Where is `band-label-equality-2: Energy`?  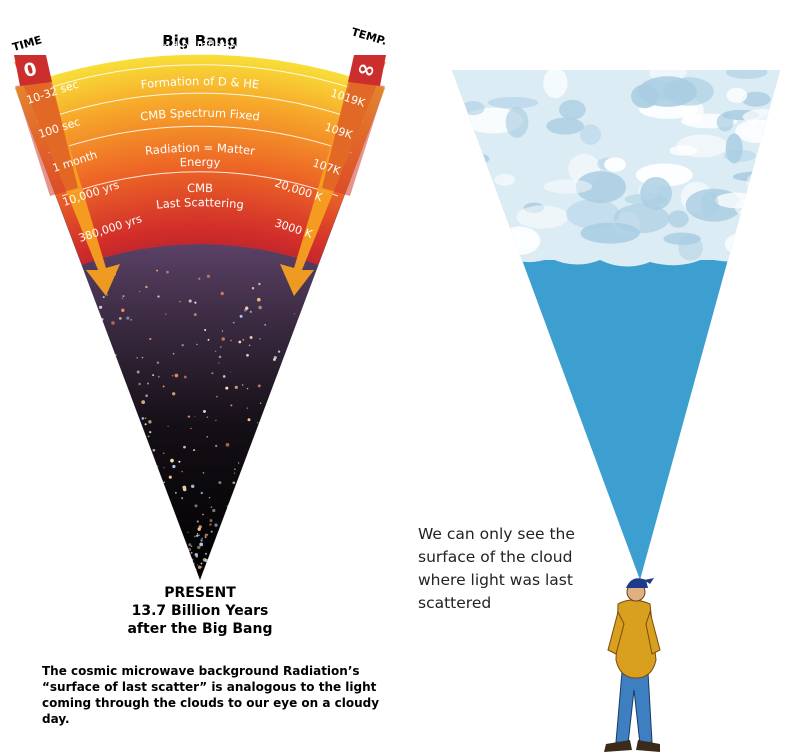
band-label-equality-2: Energy is located at coordinates (199, 162).